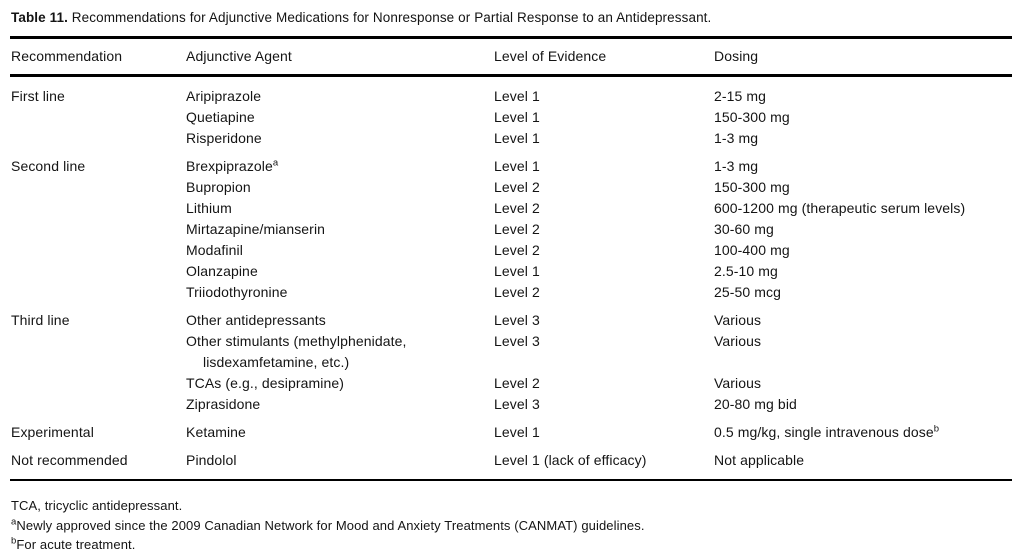  Describe the element at coordinates (840, 208) in the screenshot. I see `cell-dosing: 600-1200 mg (therapeutic serum levels)` at that location.